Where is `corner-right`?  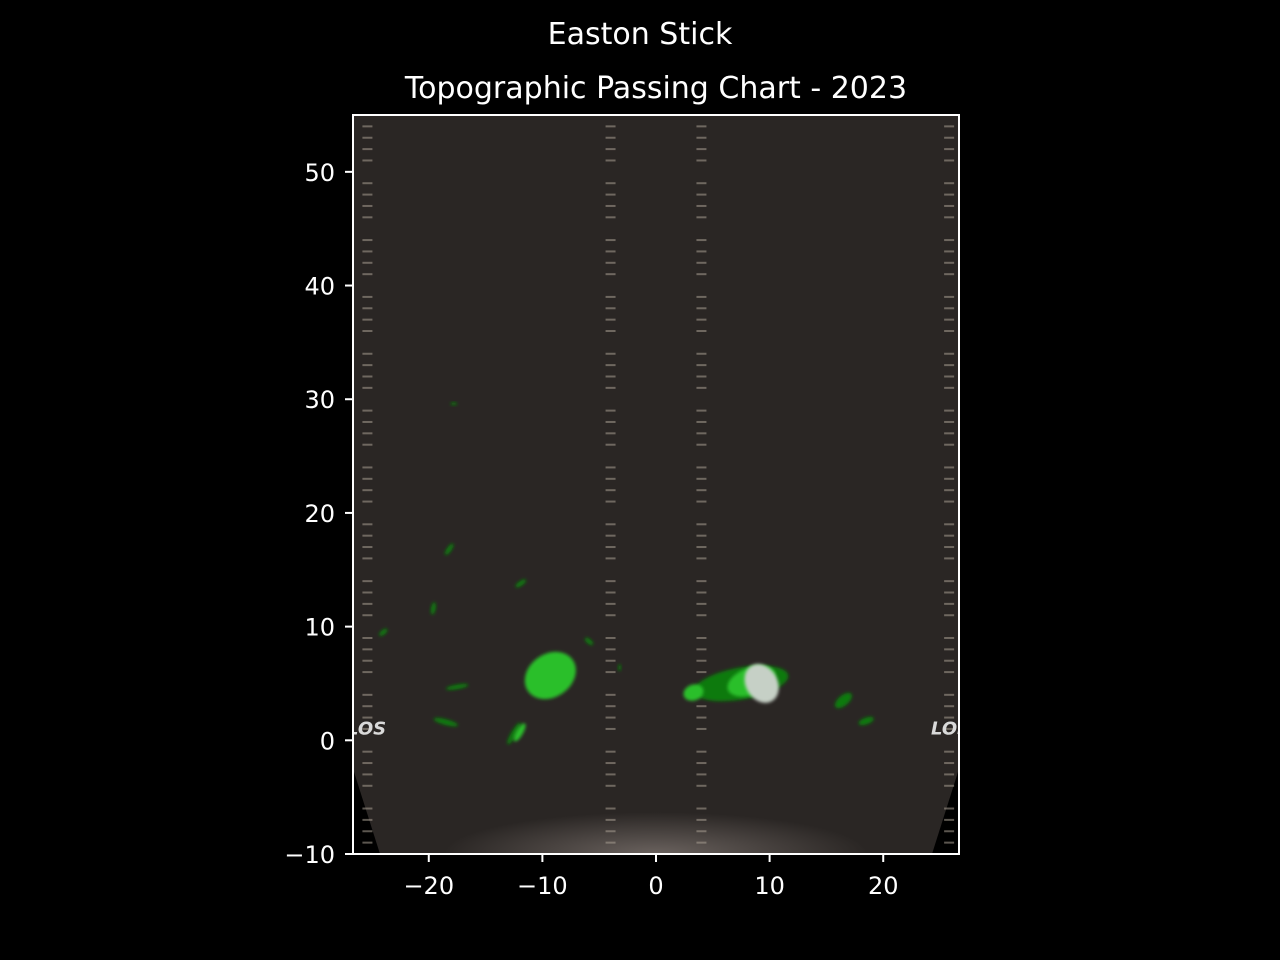
corner-right is located at coordinates (945, 811).